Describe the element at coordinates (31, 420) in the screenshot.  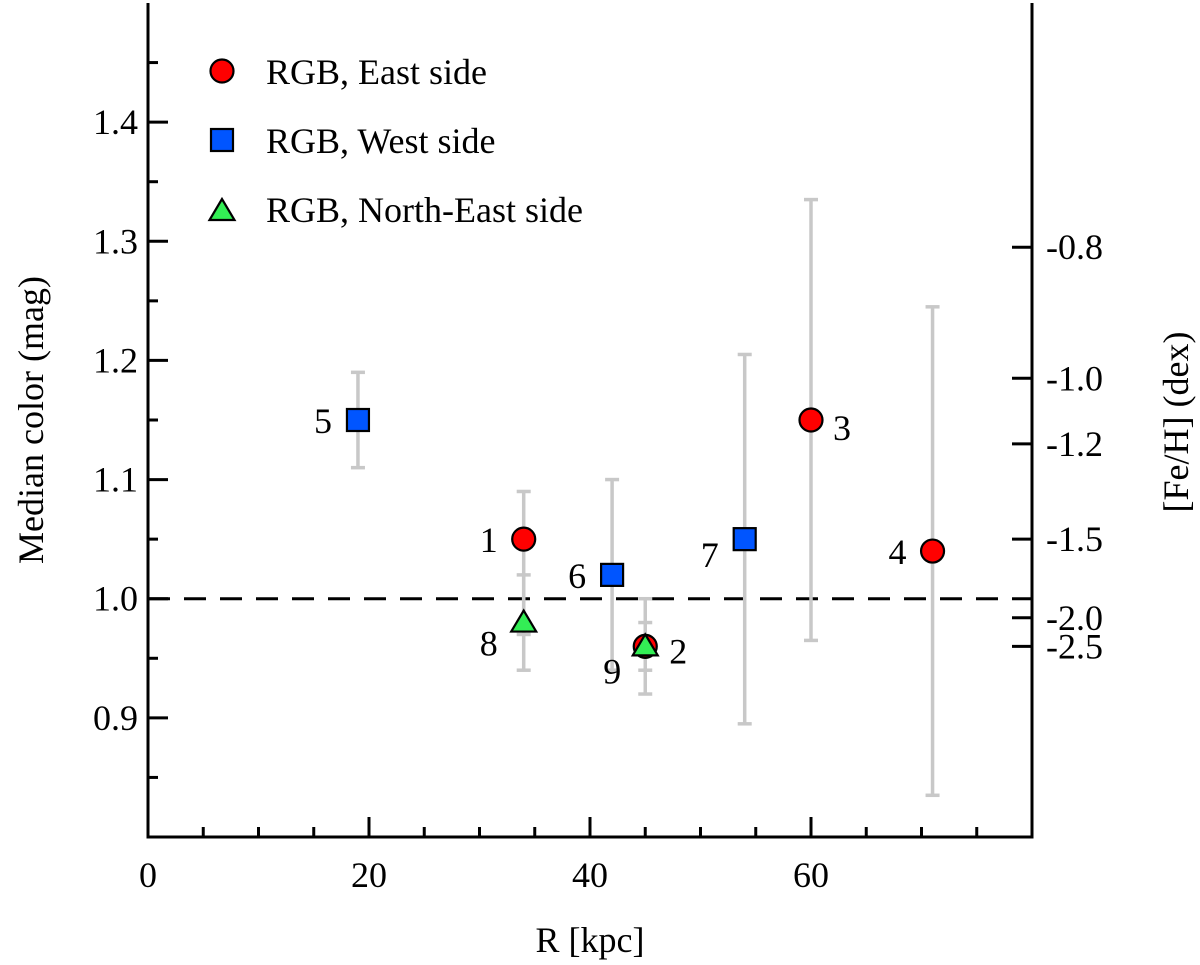
I see `y-axis-title: Median color (mag)` at that location.